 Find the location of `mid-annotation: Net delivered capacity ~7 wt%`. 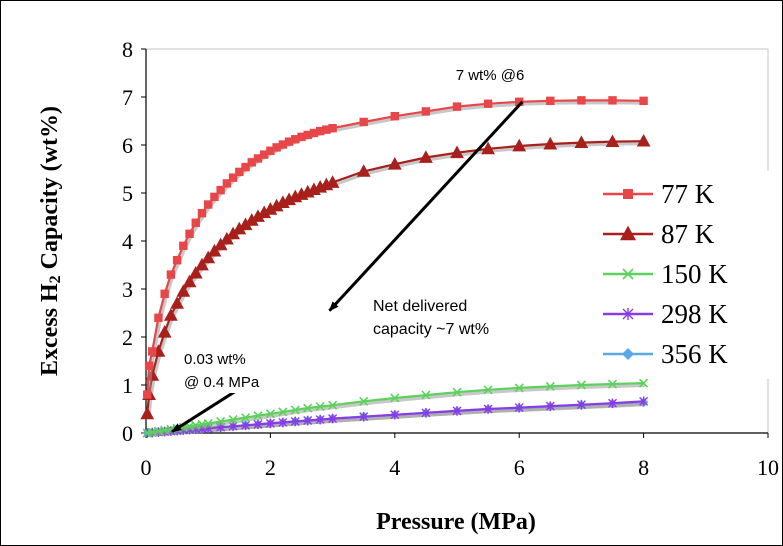

mid-annotation: Net delivered capacity ~7 wt% is located at coordinates (462, 317).